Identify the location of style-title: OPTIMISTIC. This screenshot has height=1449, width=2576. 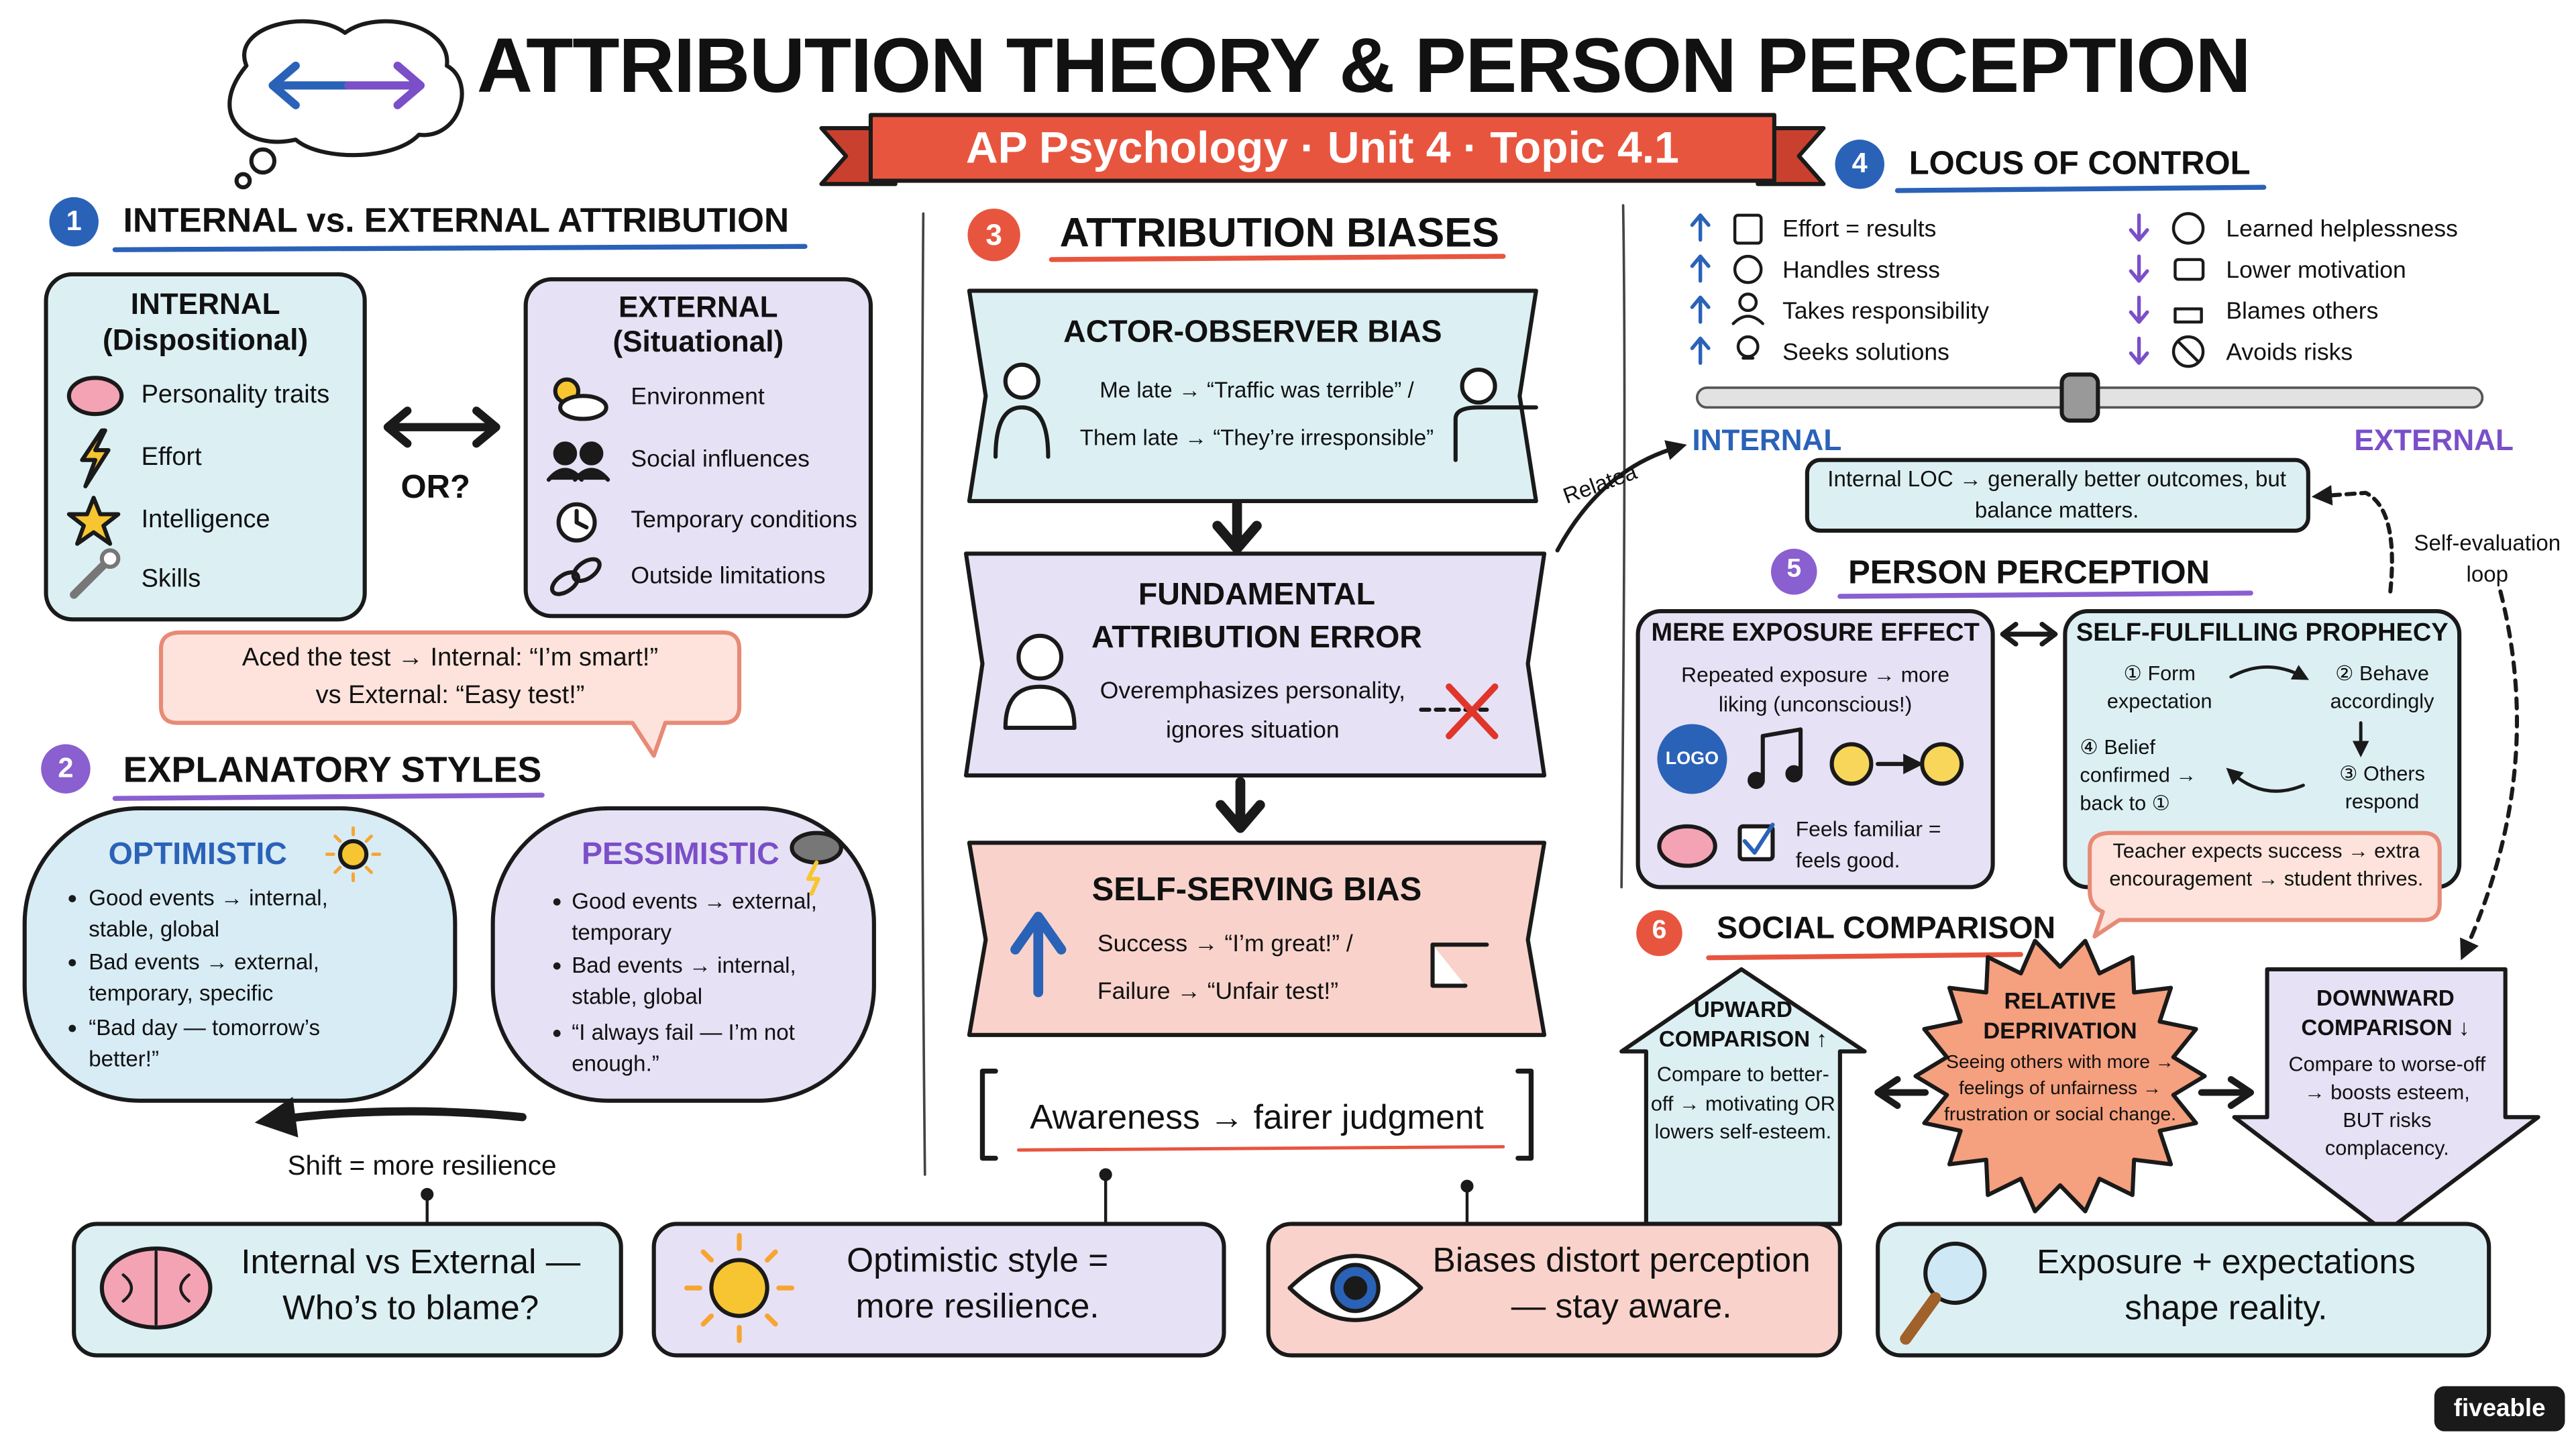
(197, 855).